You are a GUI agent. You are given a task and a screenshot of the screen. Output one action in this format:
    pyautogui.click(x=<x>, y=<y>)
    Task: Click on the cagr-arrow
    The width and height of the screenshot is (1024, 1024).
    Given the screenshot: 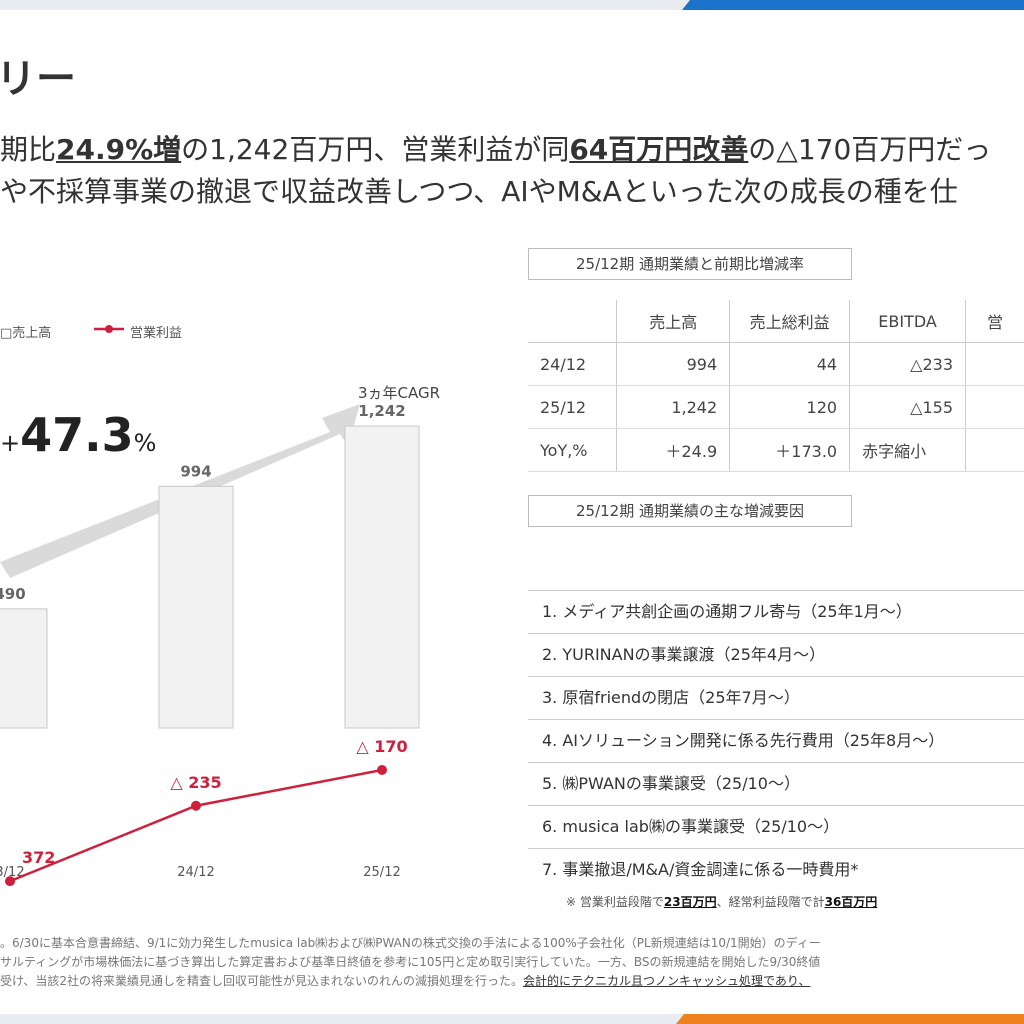 What is the action you would take?
    pyautogui.click(x=180, y=491)
    